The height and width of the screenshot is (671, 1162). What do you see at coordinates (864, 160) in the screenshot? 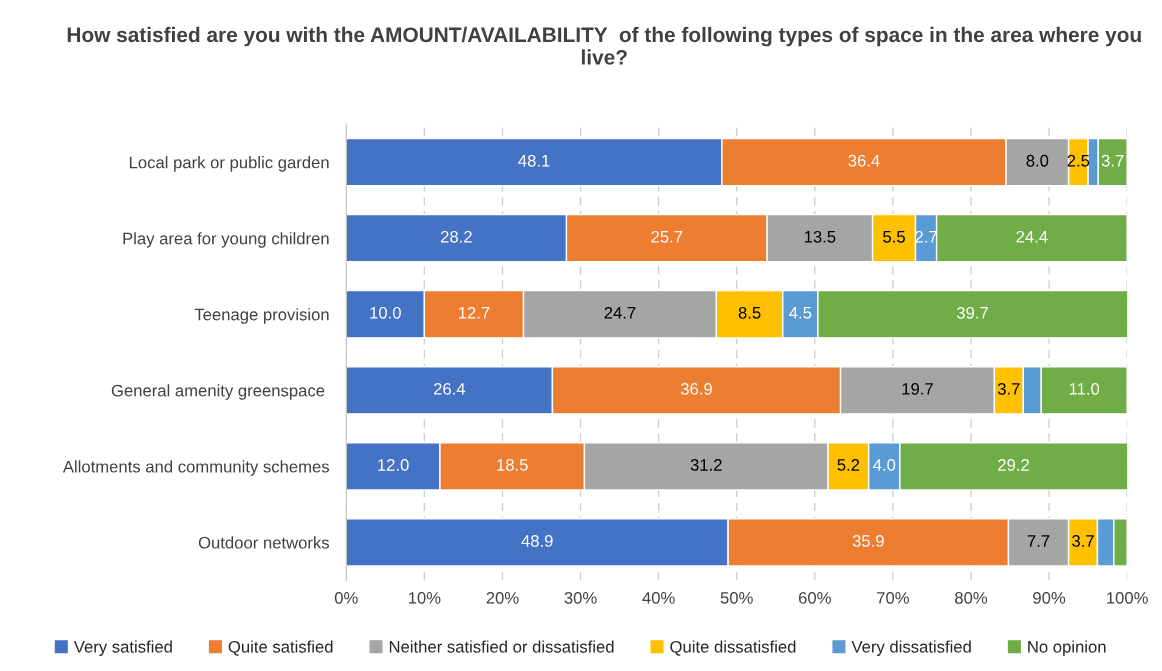
I see `data-label: 36.4` at bounding box center [864, 160].